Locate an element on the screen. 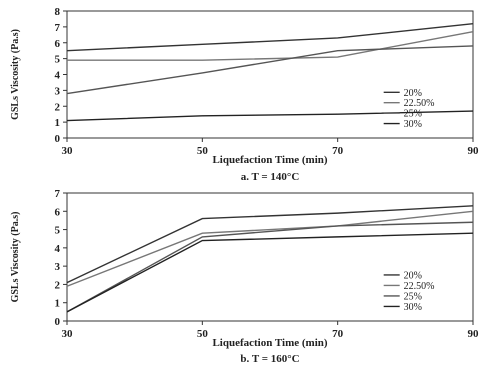 This screenshot has width=485, height=368. chart-caption: b. T = 160°C is located at coordinates (269, 359).